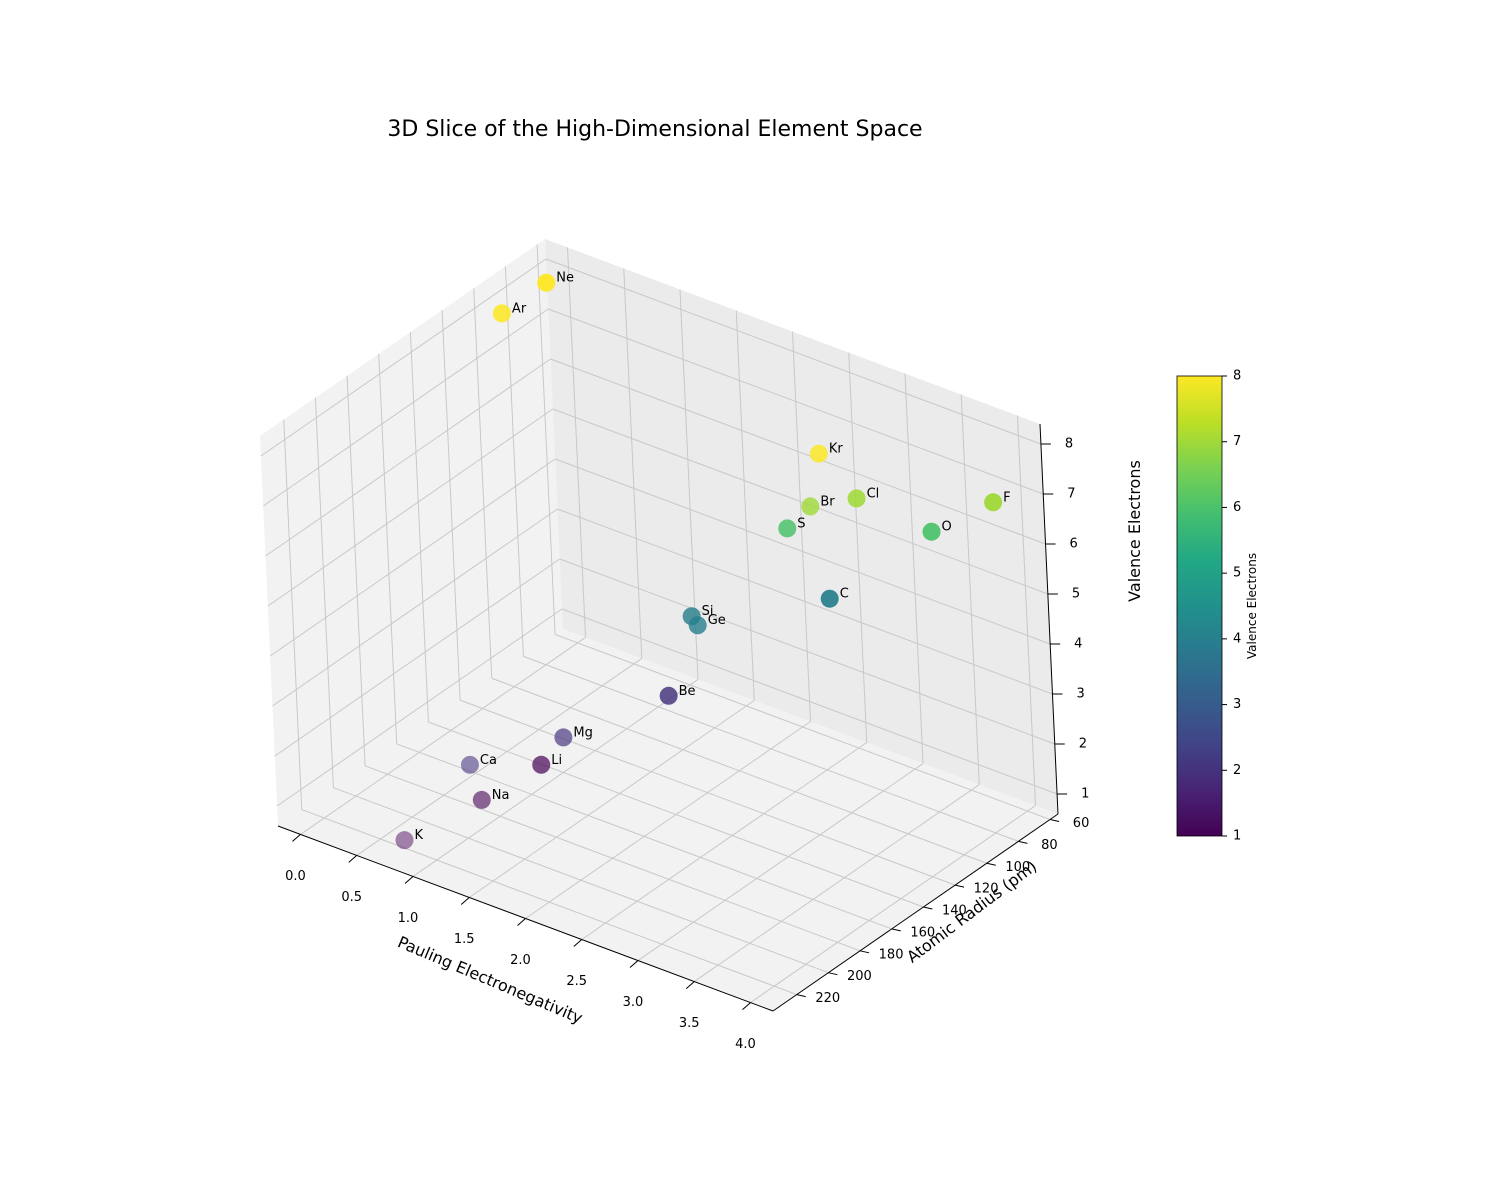  What do you see at coordinates (1252, 606) in the screenshot?
I see `colorbar-label: Valence Electrons` at bounding box center [1252, 606].